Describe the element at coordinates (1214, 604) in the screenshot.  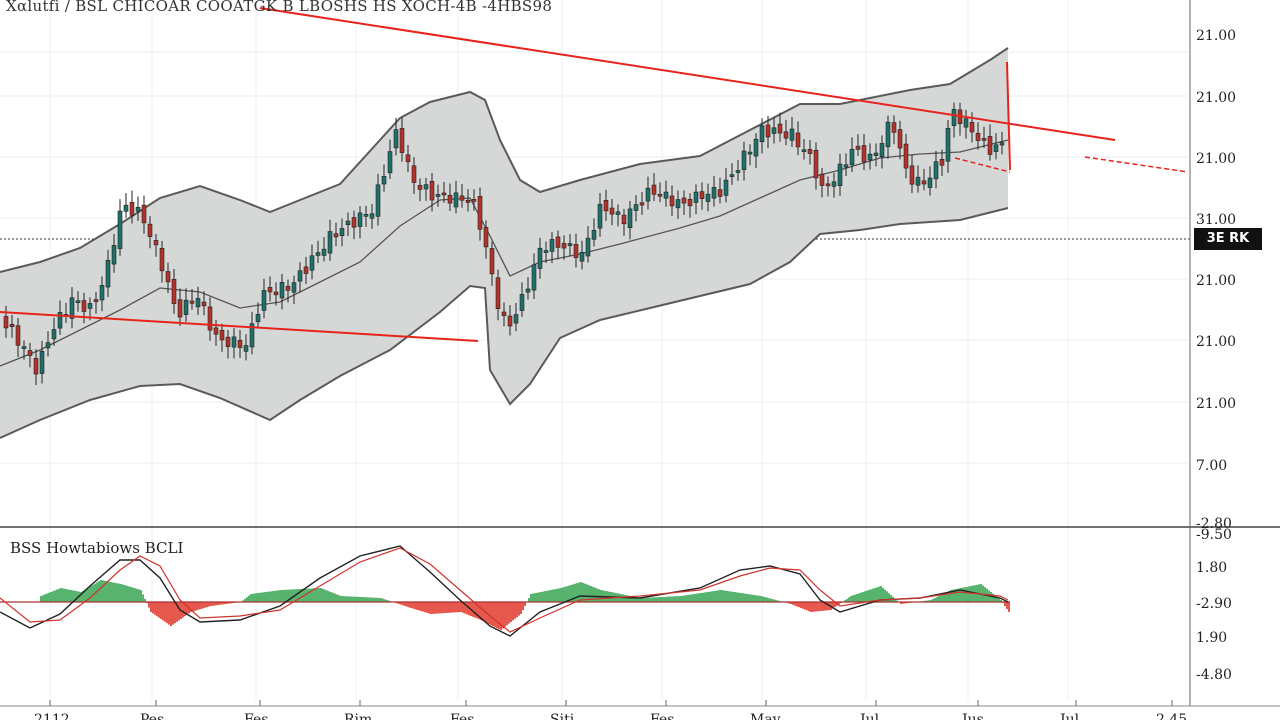
I see `indicator-tick-2: -2.90` at that location.